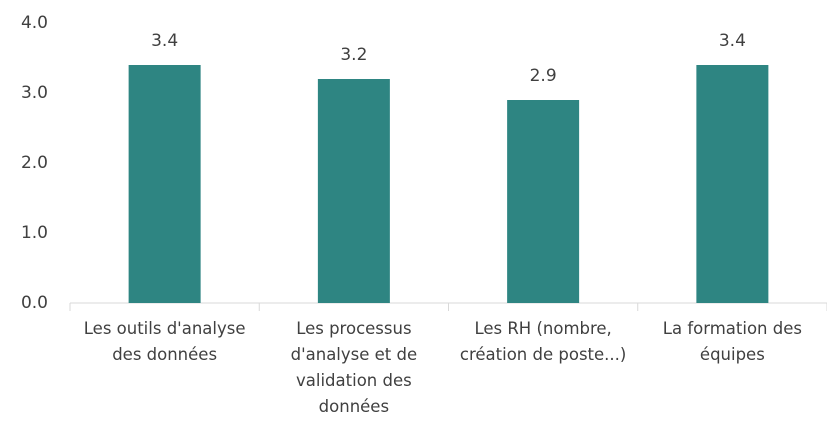 This screenshot has height=443, width=827. Describe the element at coordinates (353, 55) in the screenshot. I see `data-label: 3.2` at that location.